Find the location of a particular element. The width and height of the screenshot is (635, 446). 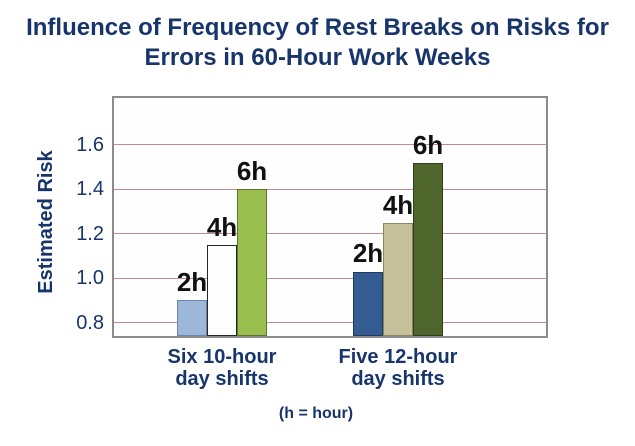

y-tick-label: 1.0 is located at coordinates (90, 278).